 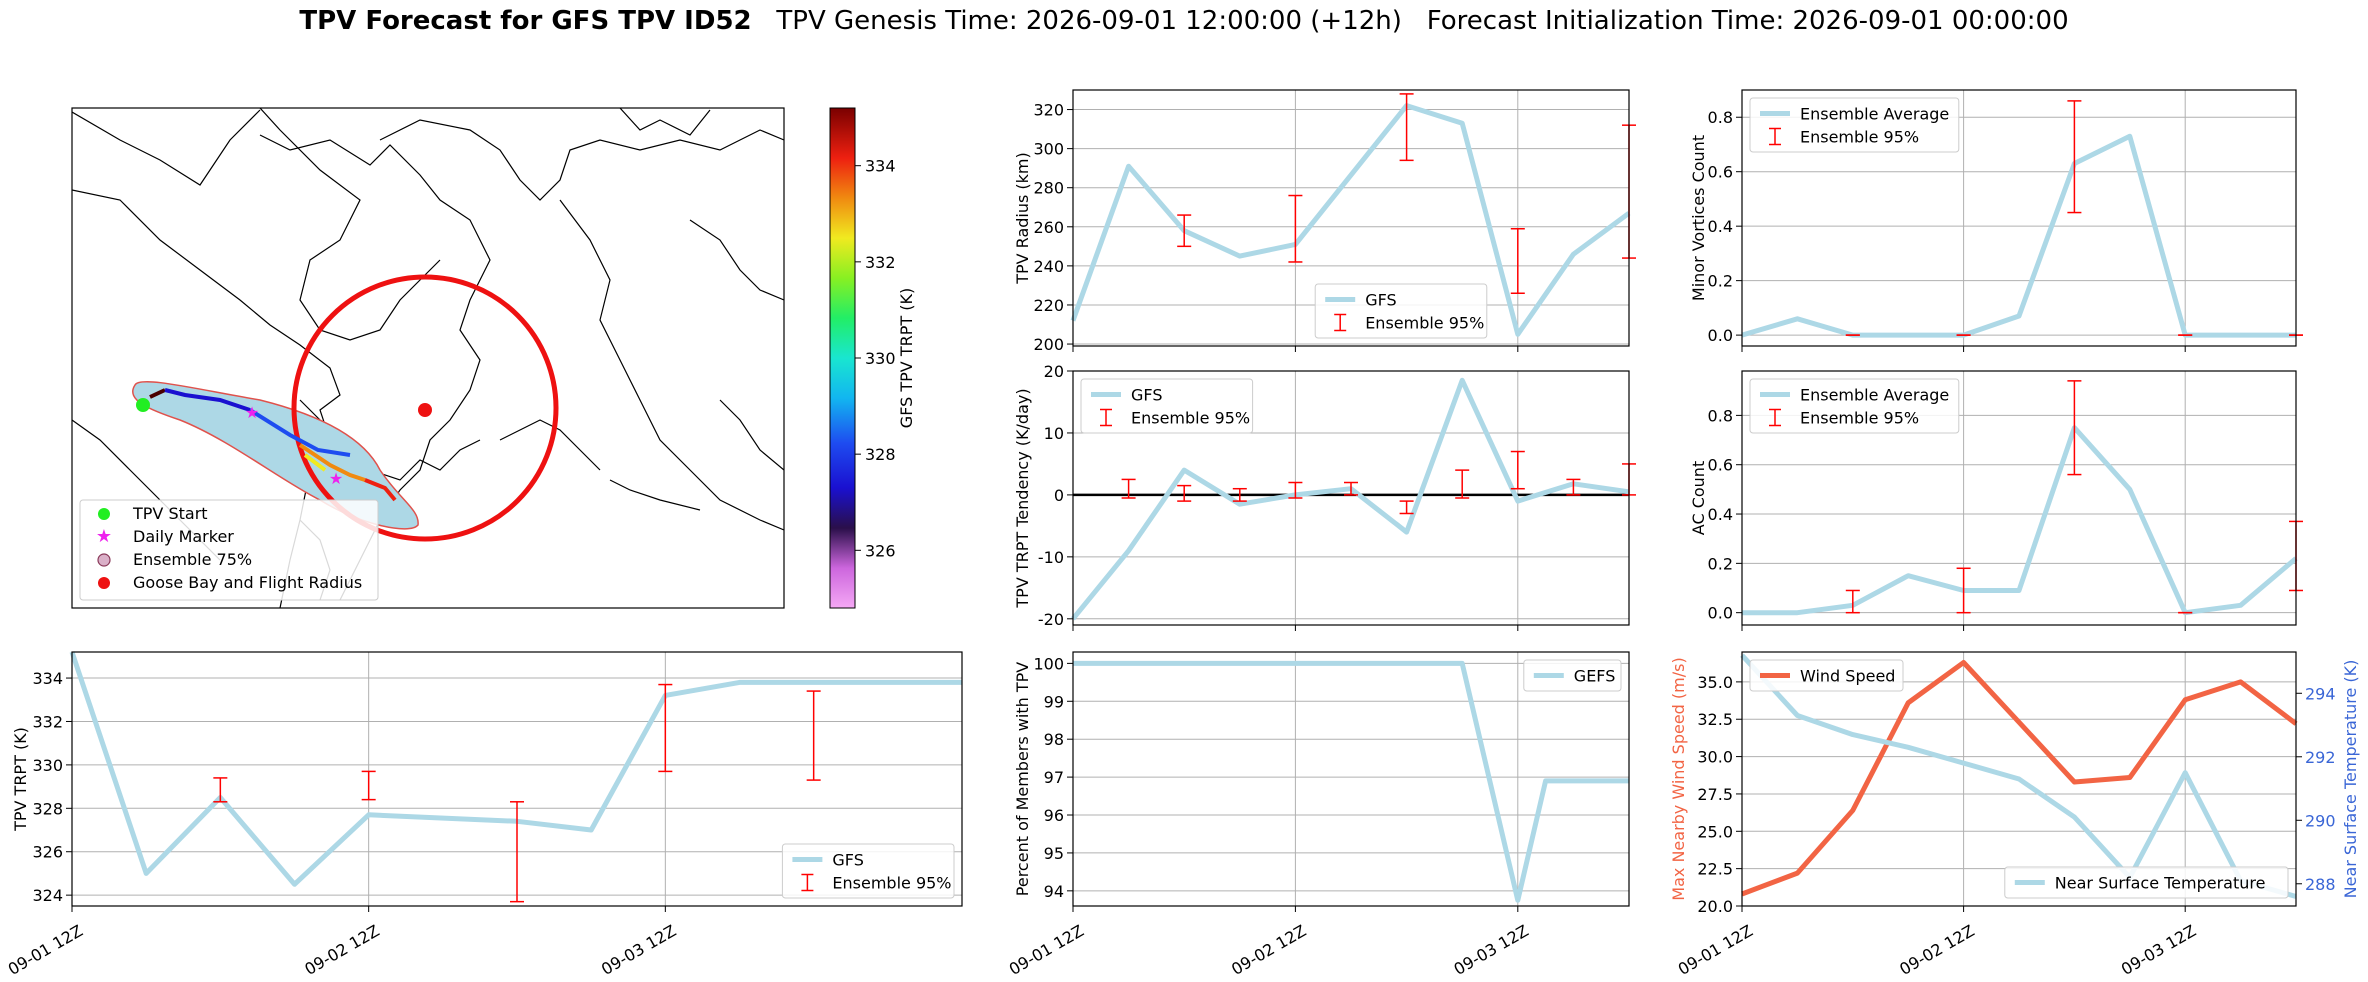 I want to click on title-main: TPV Forecast for GFS TPV ID52, so click(x=525, y=21).